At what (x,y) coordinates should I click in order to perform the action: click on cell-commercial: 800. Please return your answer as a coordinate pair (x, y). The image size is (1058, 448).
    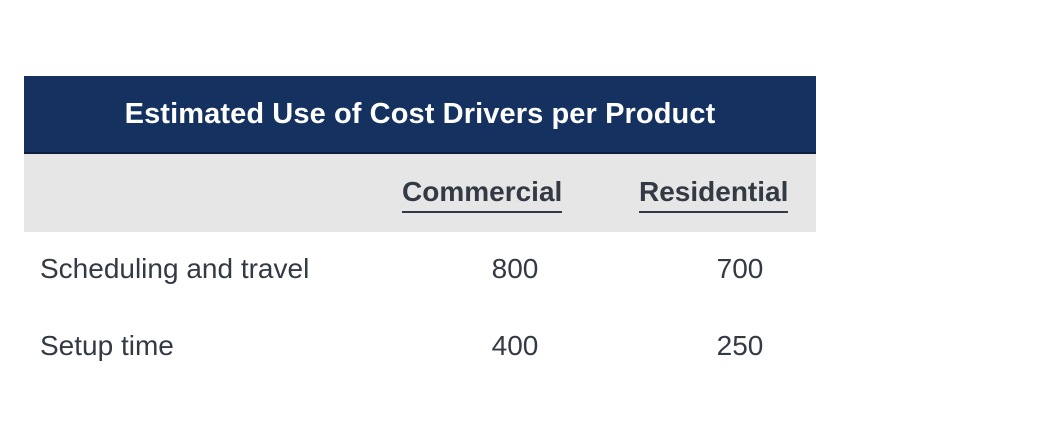
    Looking at the image, I should click on (515, 268).